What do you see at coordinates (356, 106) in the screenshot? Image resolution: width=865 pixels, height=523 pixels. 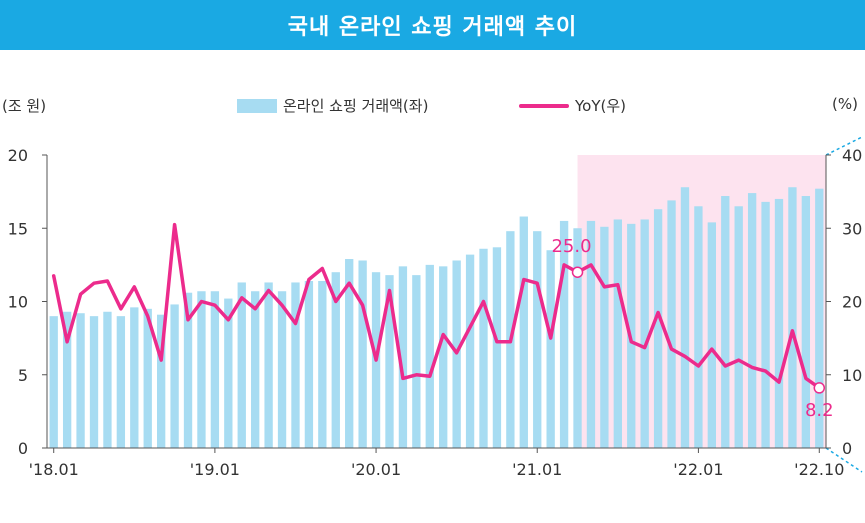 I see `legend-bar-label: 온라인 쇼핑 거래액(좌)` at bounding box center [356, 106].